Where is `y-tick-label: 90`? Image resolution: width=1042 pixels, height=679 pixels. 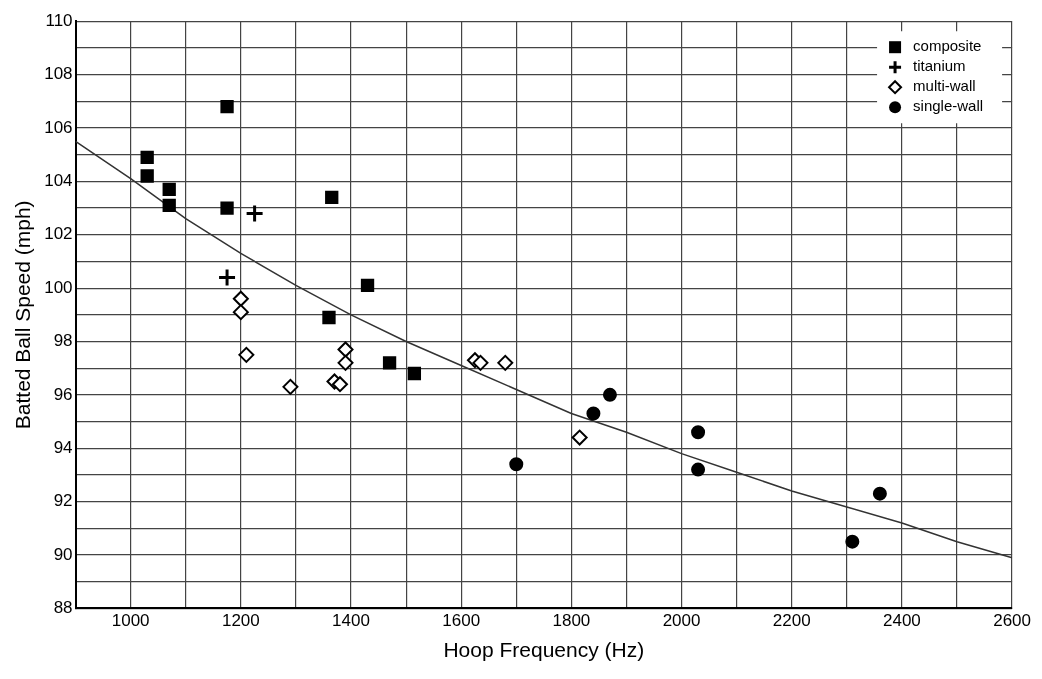 y-tick-label: 90 is located at coordinates (63, 554).